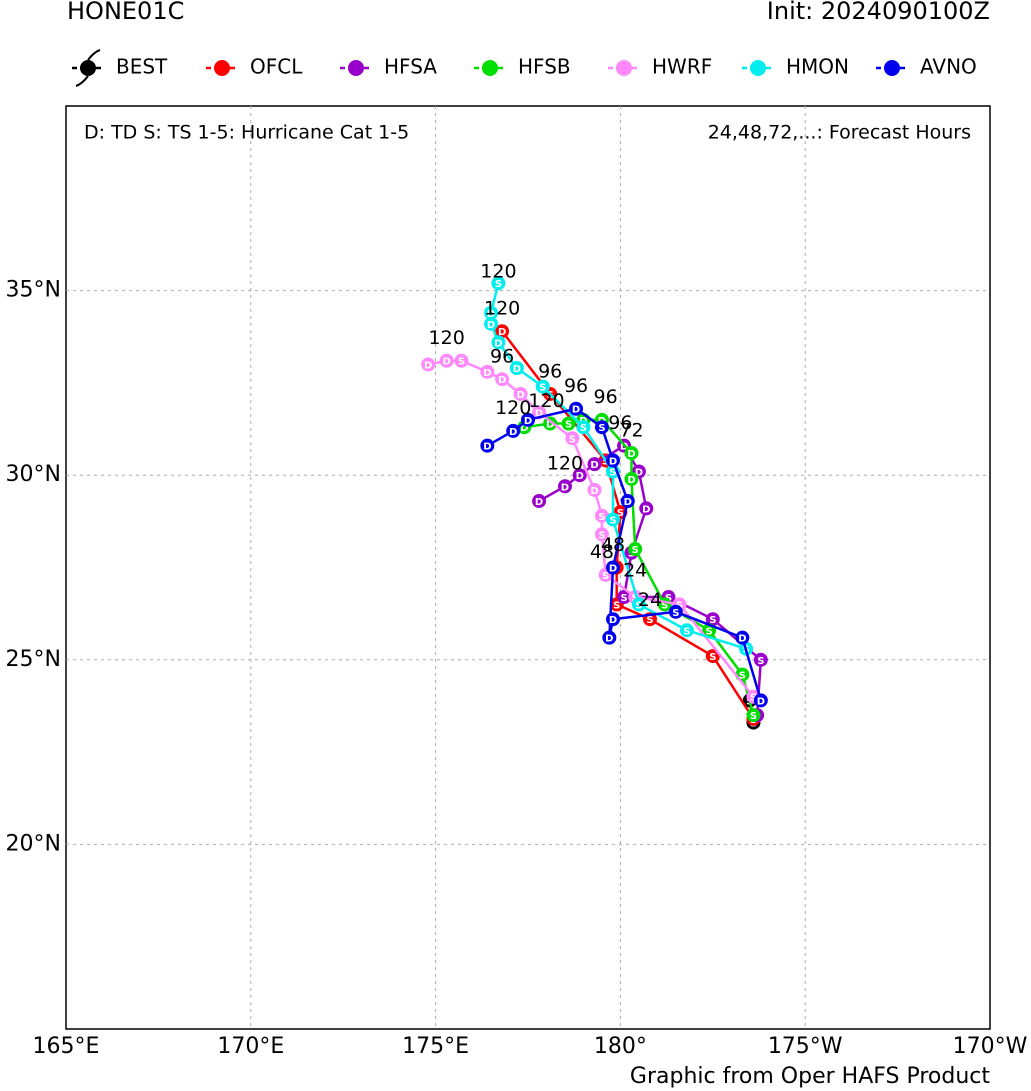 Image resolution: width=1031 pixels, height=1091 pixels. What do you see at coordinates (33, 843) in the screenshot?
I see `y-tick-label: 20°N` at bounding box center [33, 843].